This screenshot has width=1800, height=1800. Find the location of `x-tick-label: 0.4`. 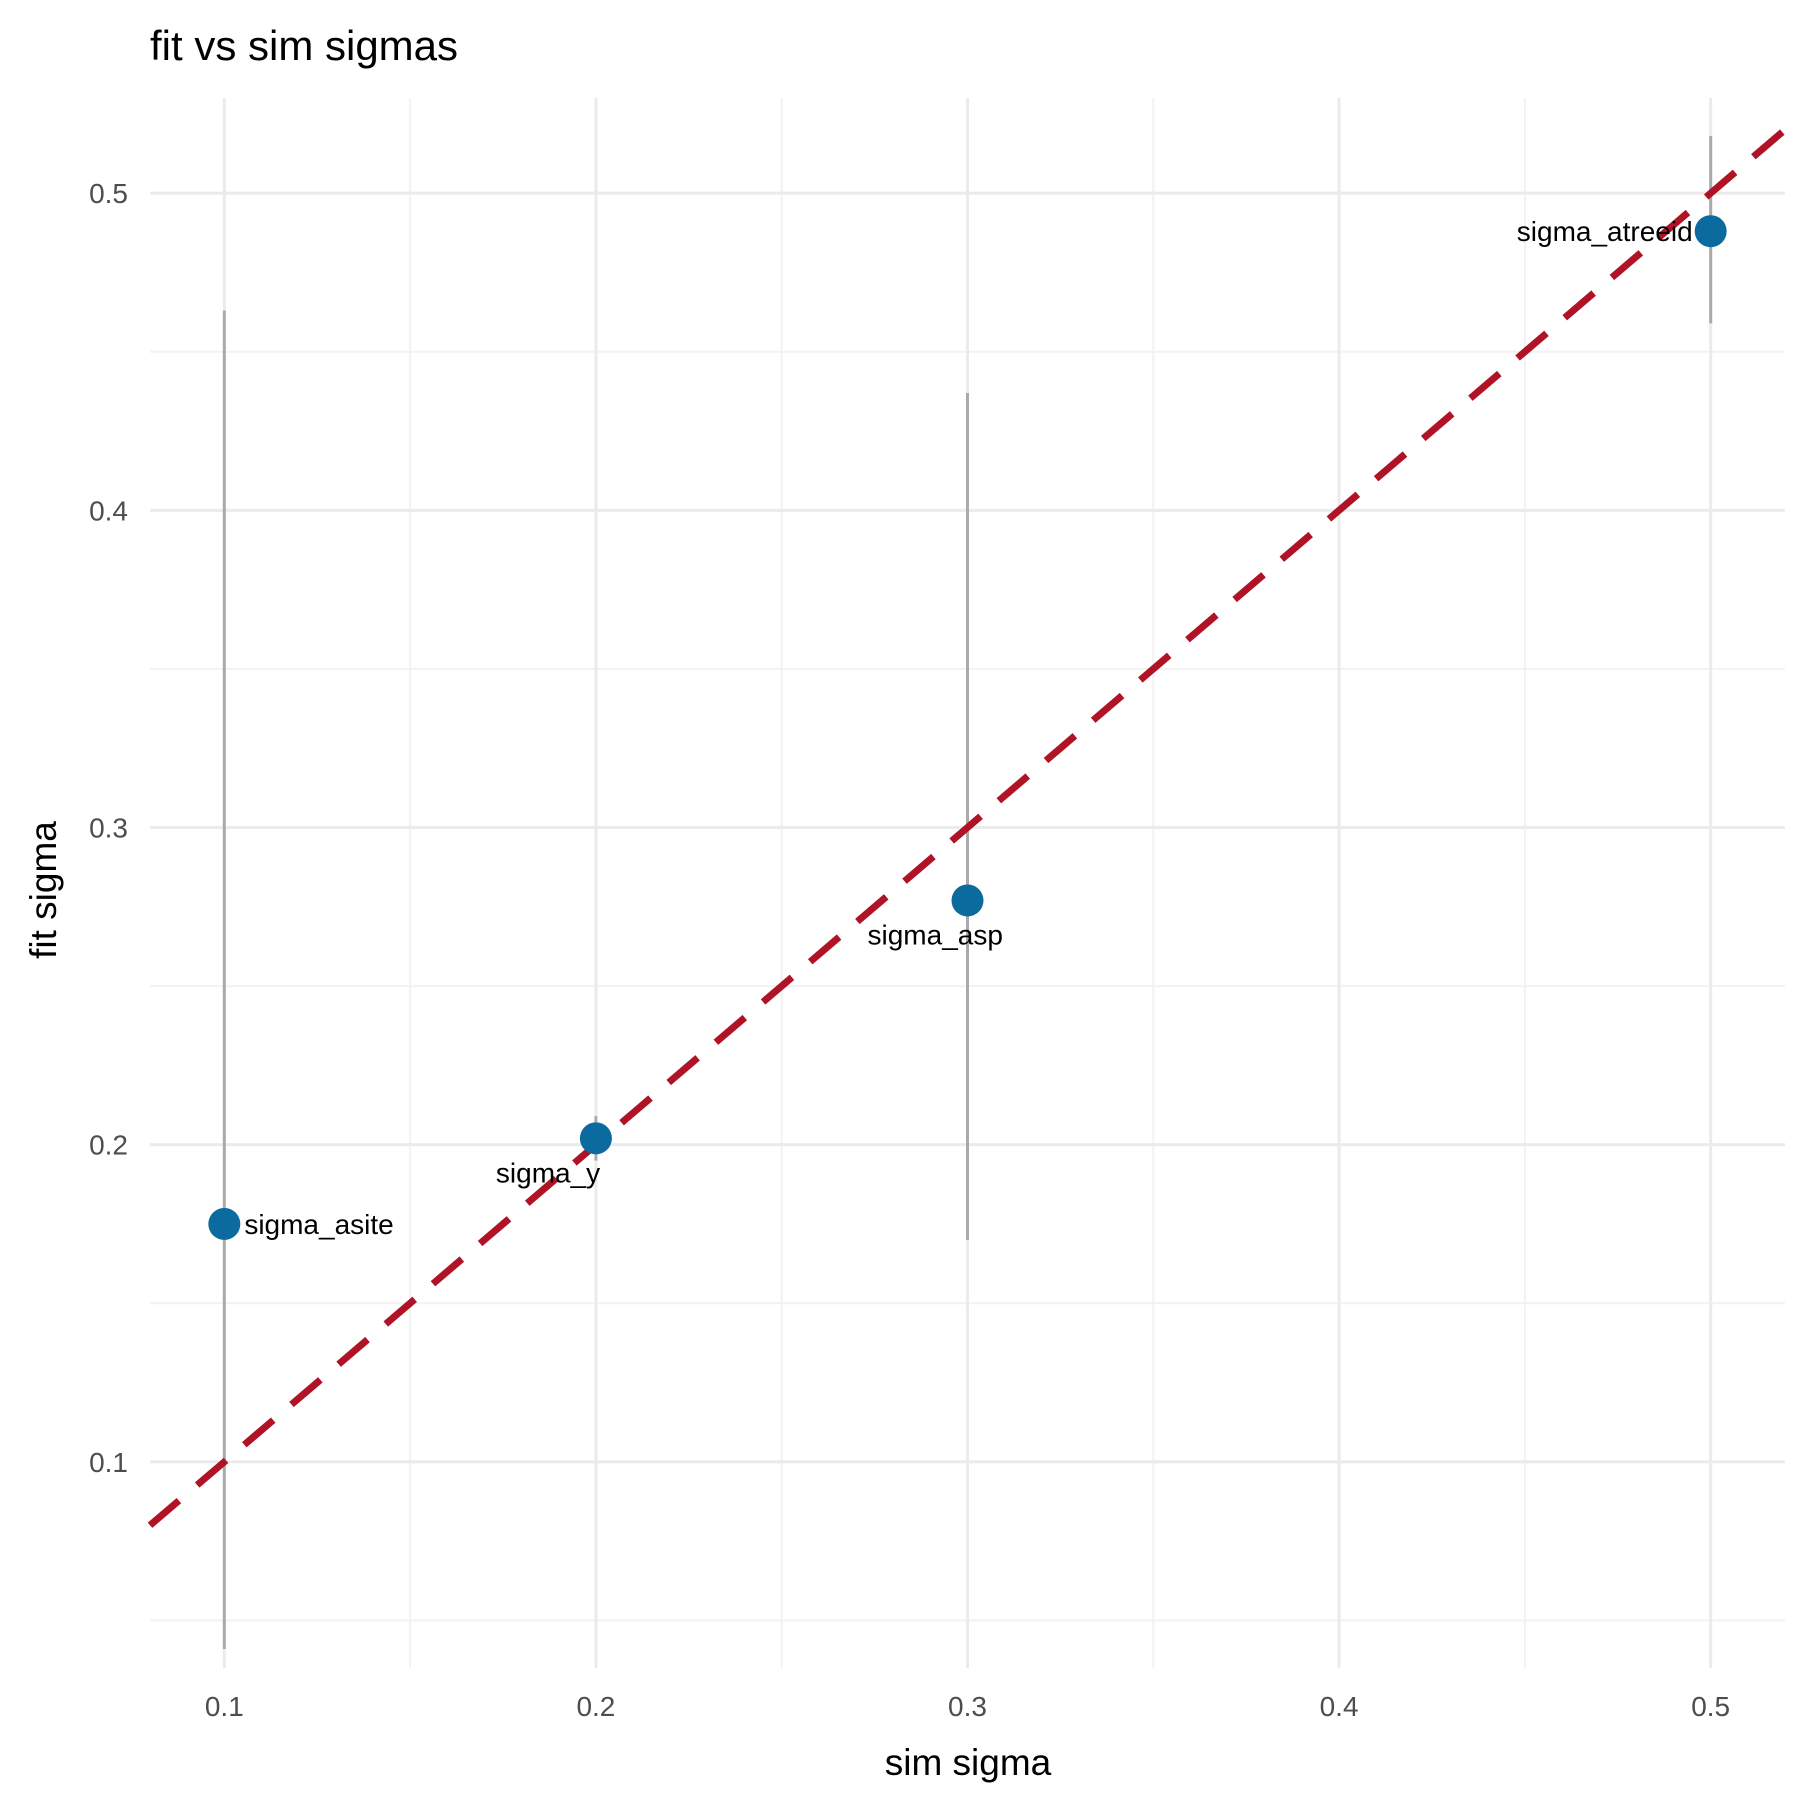

x-tick-label: 0.4 is located at coordinates (1339, 1706).